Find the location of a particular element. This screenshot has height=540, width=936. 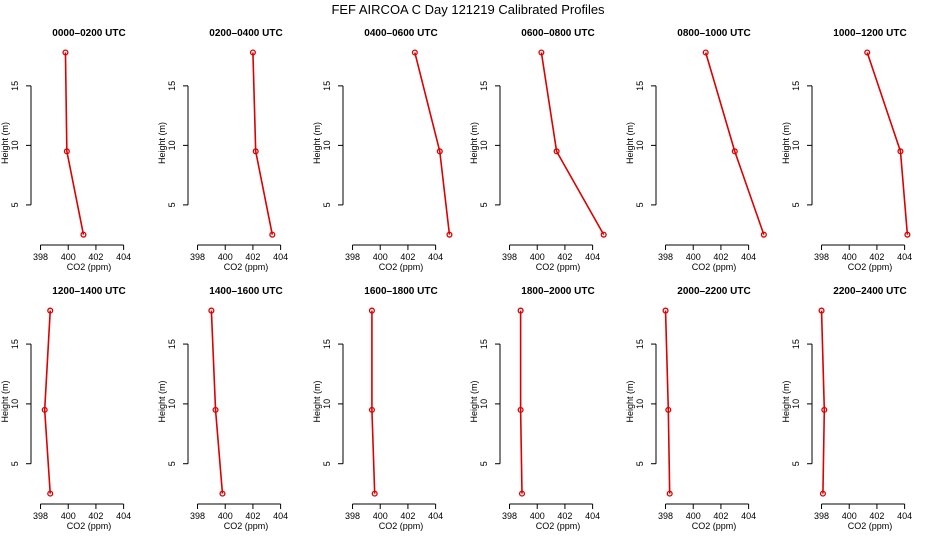

panel-5-y-tick-label: 15 is located at coordinates (640, 86).